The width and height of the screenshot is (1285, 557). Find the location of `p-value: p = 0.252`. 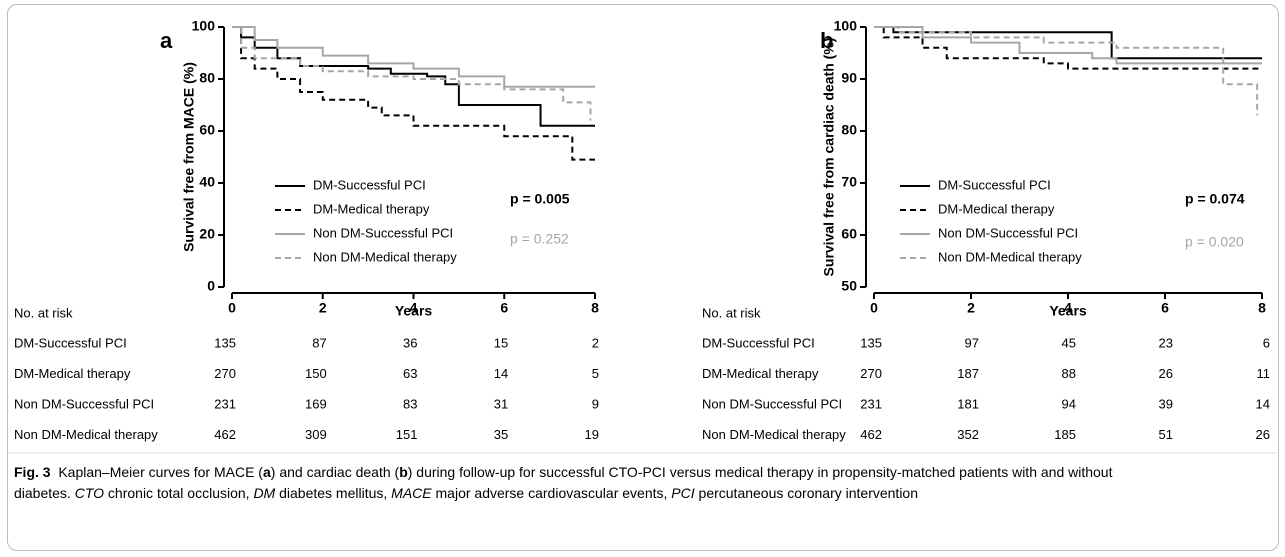

p-value: p = 0.252 is located at coordinates (539, 239).